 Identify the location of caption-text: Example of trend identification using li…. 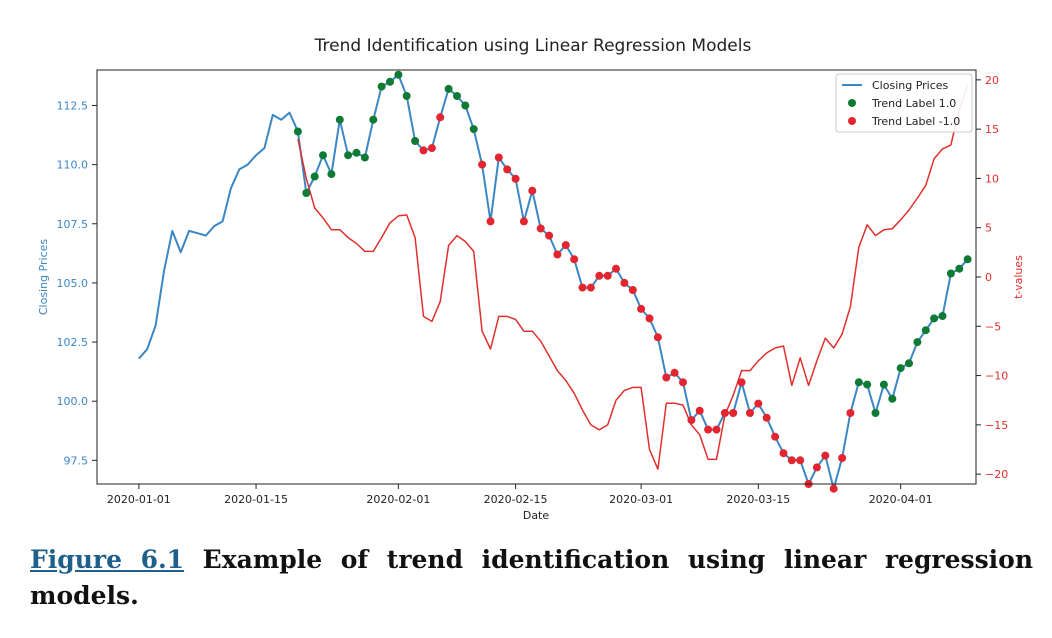
(531, 577).